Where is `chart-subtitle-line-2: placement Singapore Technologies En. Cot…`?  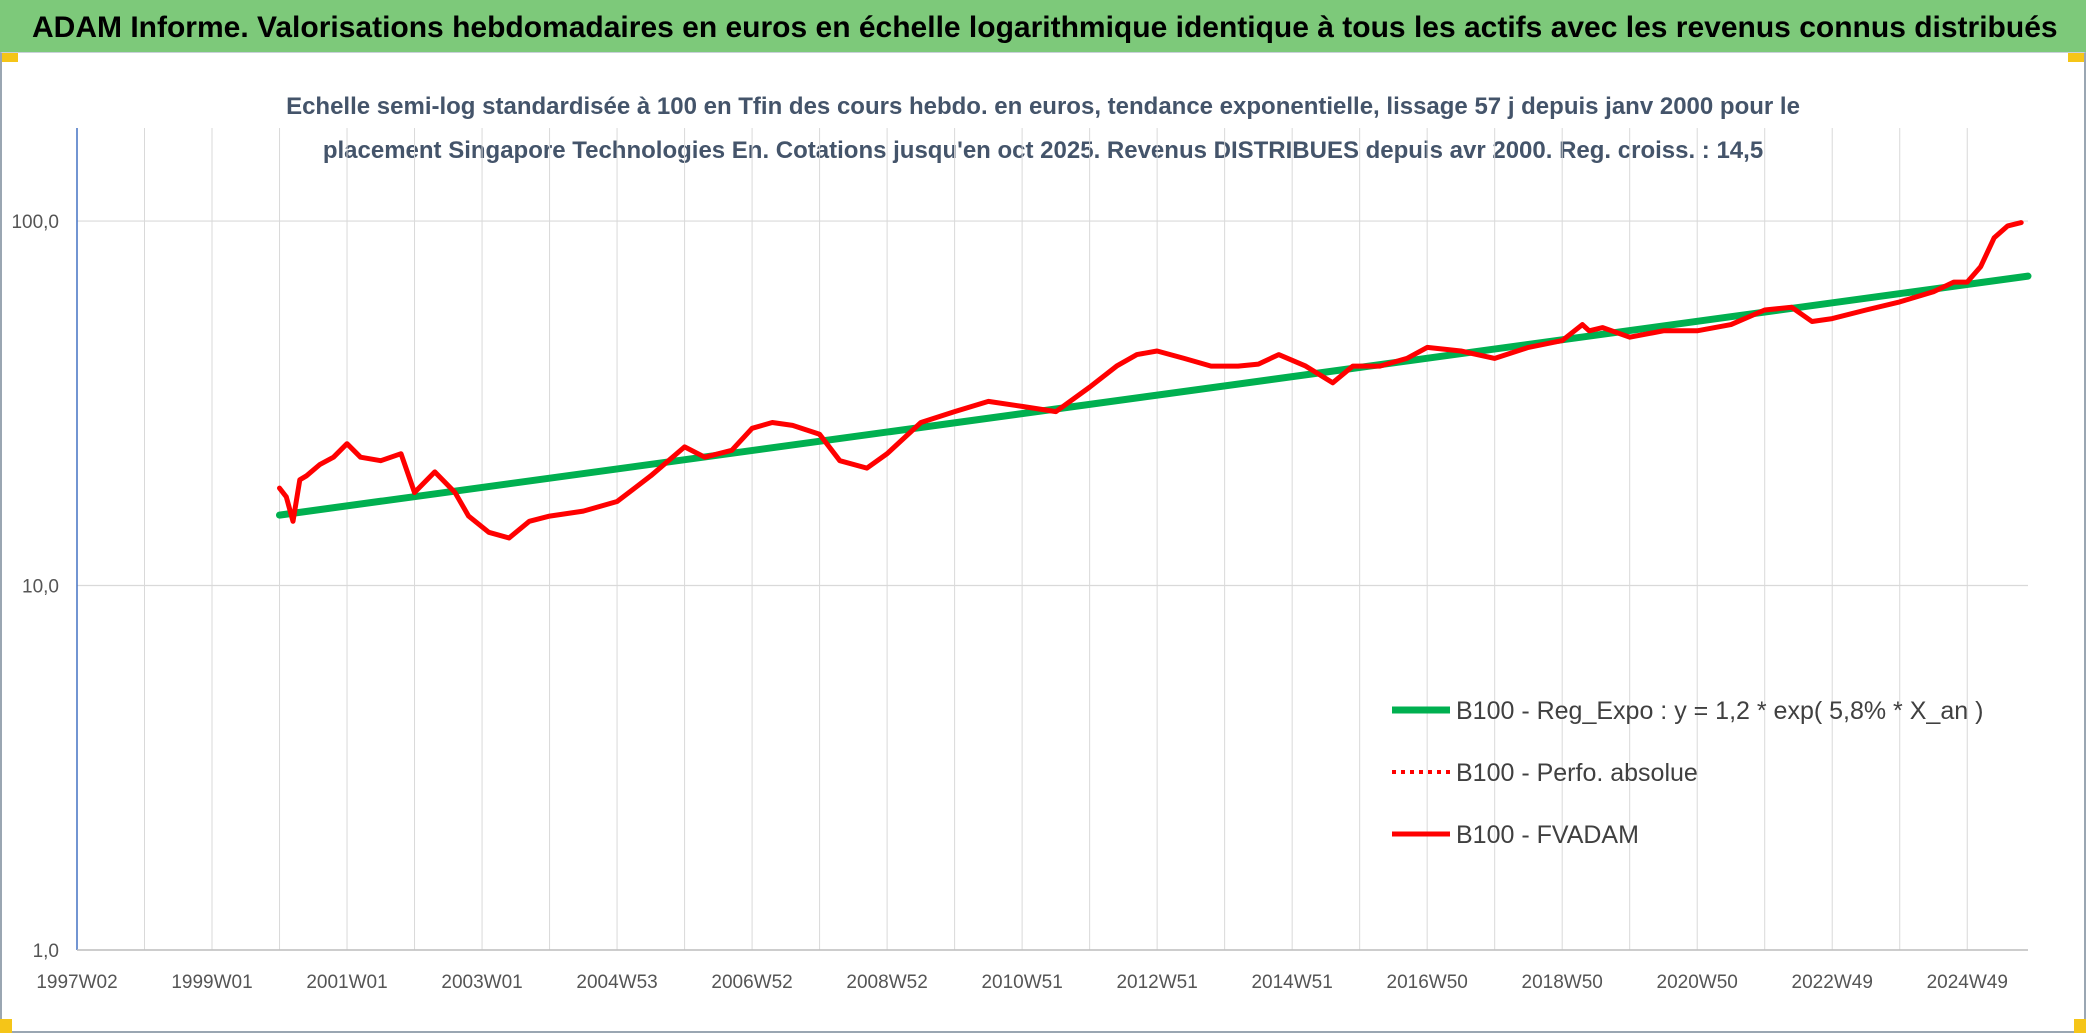 chart-subtitle-line-2: placement Singapore Technologies En. Cot… is located at coordinates (1043, 150).